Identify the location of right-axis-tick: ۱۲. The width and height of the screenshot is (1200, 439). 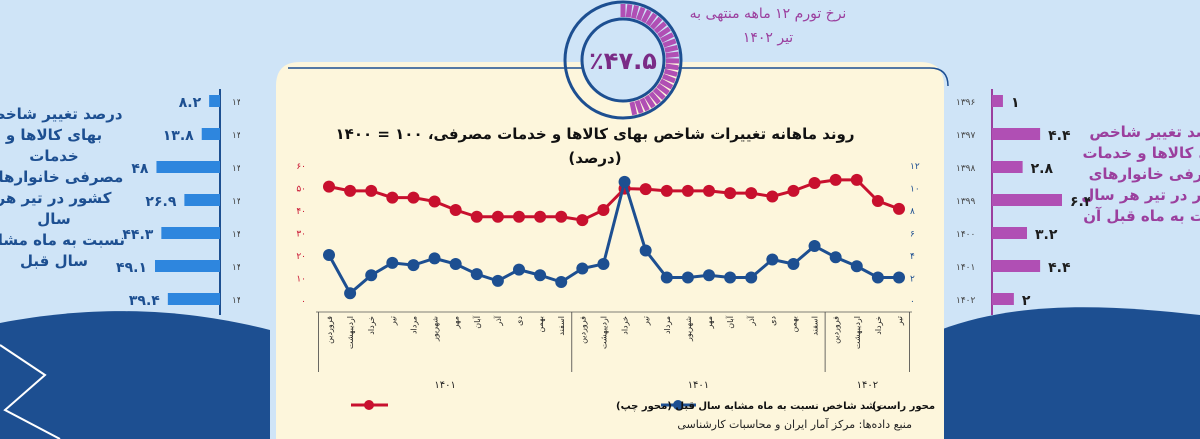
(915, 167).